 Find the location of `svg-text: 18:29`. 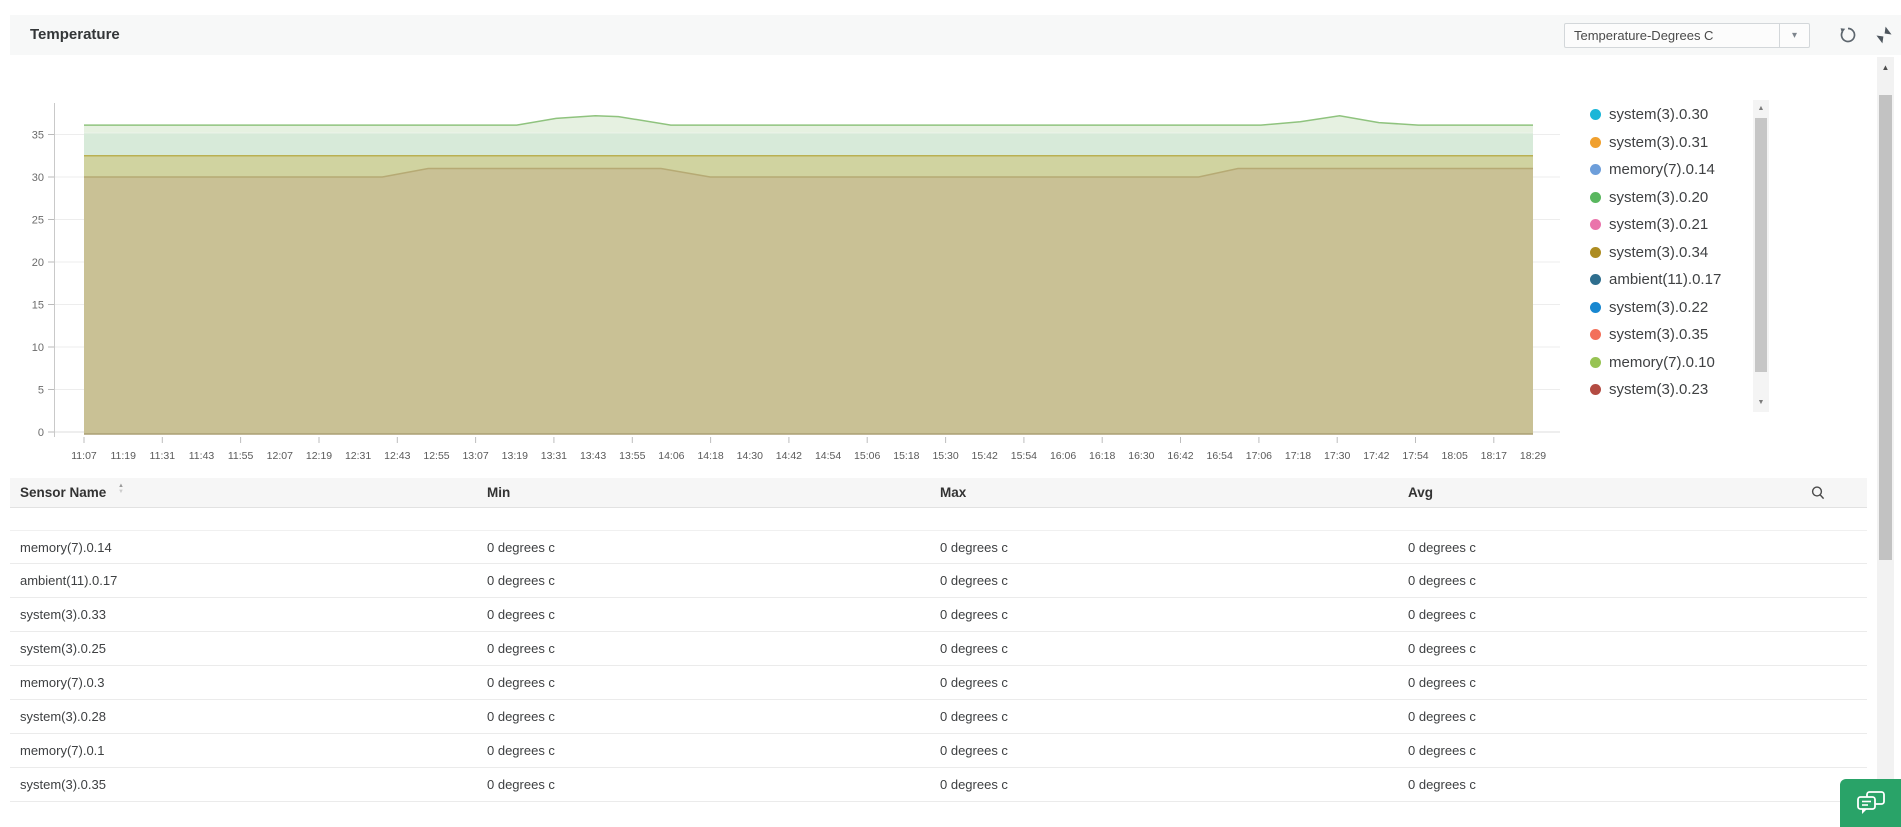

svg-text: 18:29 is located at coordinates (1533, 456).